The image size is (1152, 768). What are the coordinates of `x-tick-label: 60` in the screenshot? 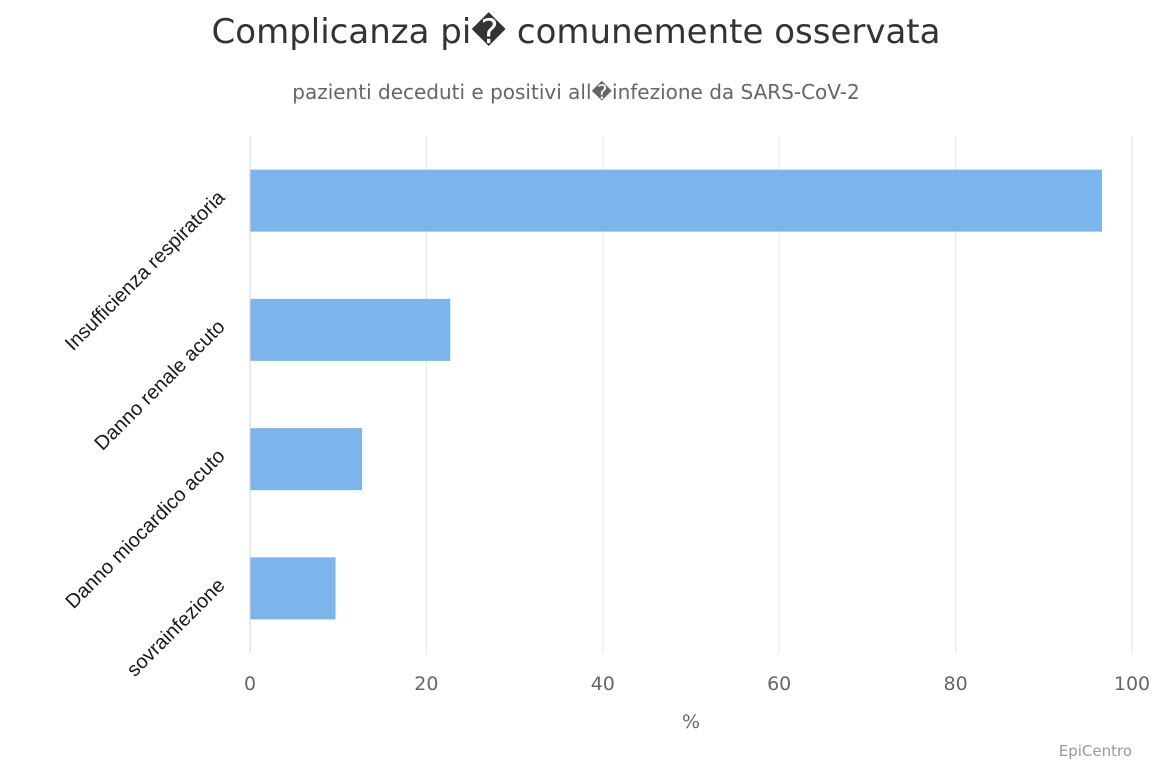 It's located at (779, 684).